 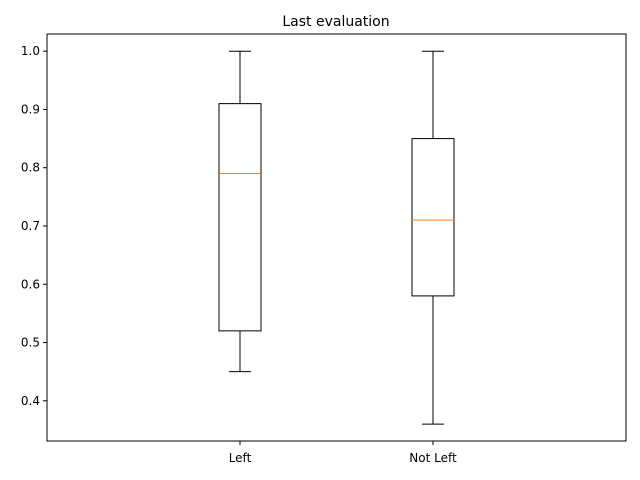 What do you see at coordinates (30, 109) in the screenshot?
I see `y-tick-label: 0.9` at bounding box center [30, 109].